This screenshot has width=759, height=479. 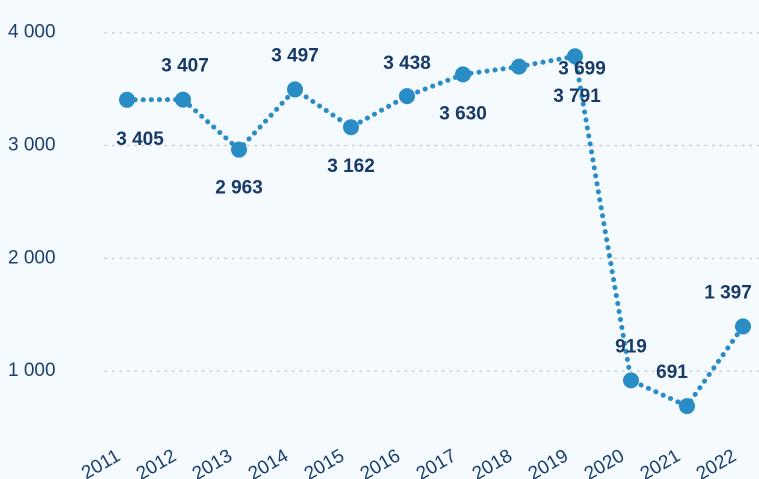 What do you see at coordinates (185, 66) in the screenshot?
I see `value-label: 3 407` at bounding box center [185, 66].